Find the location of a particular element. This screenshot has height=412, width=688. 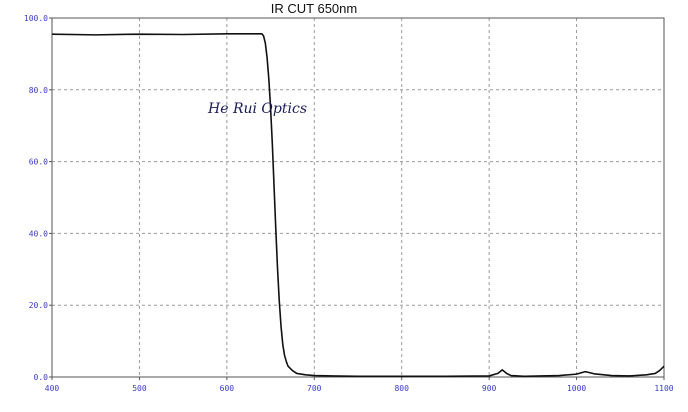

x-tick-label: 900 is located at coordinates (489, 388).